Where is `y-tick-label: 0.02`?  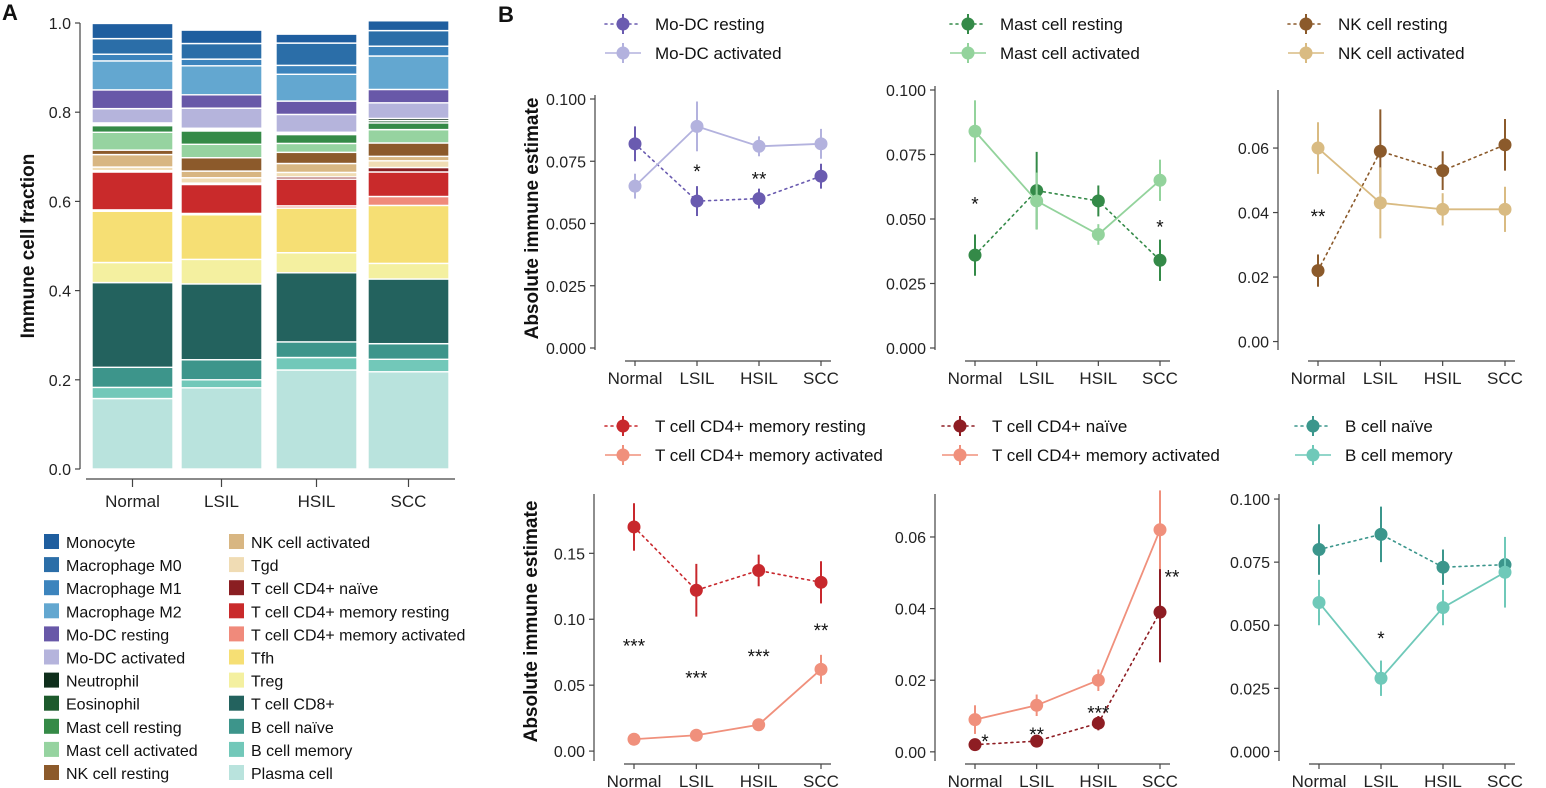
y-tick-label: 0.02 is located at coordinates (1253, 278).